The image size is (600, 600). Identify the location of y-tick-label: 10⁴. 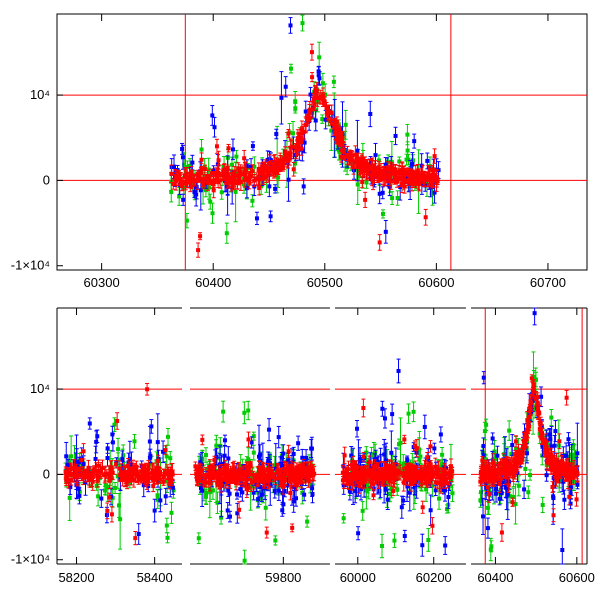
(40, 94).